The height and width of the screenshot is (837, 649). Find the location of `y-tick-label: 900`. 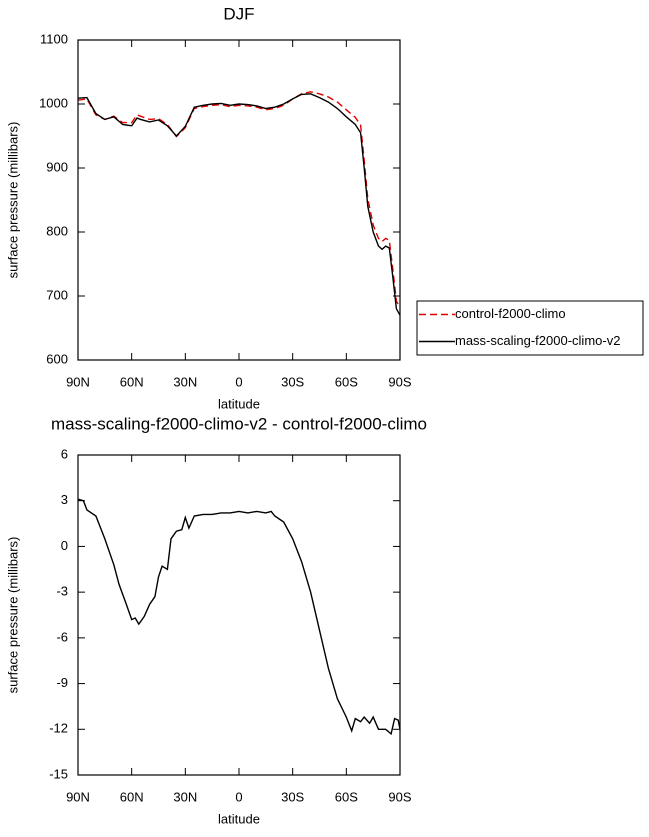

y-tick-label: 900 is located at coordinates (57, 166).